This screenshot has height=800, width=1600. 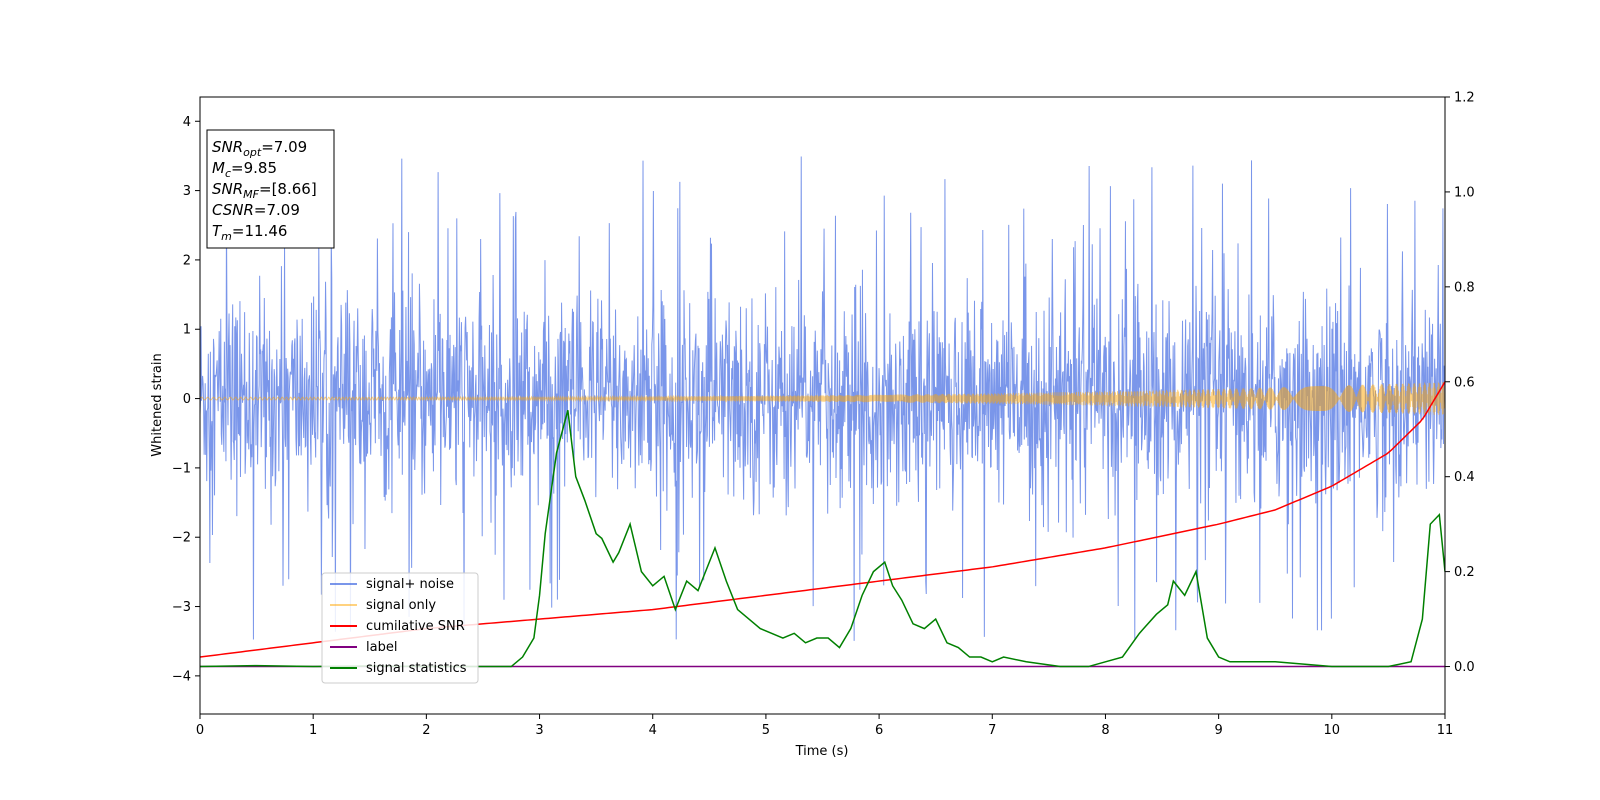 What do you see at coordinates (1464, 572) in the screenshot?
I see `y2-tick-label: 0.2` at bounding box center [1464, 572].